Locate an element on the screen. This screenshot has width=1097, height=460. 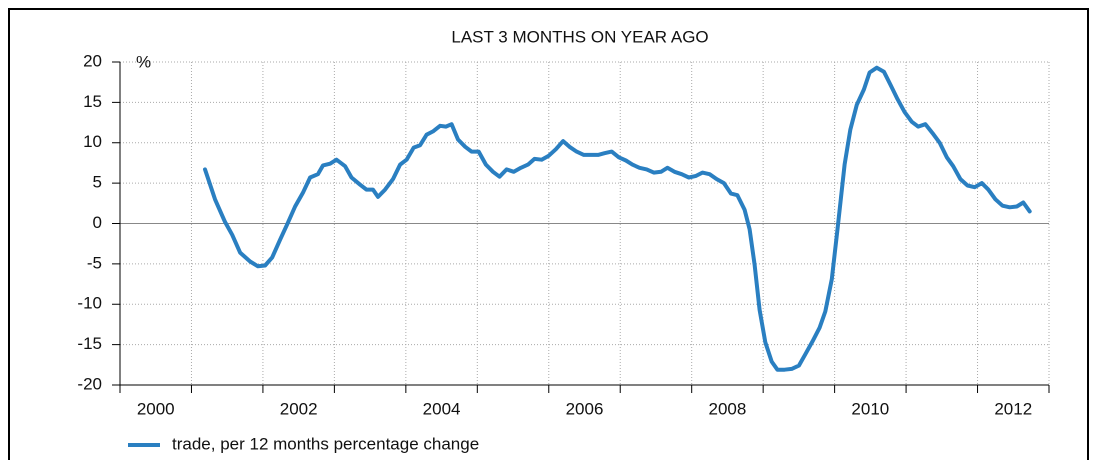
x-tick-label: 2008 is located at coordinates (728, 408).